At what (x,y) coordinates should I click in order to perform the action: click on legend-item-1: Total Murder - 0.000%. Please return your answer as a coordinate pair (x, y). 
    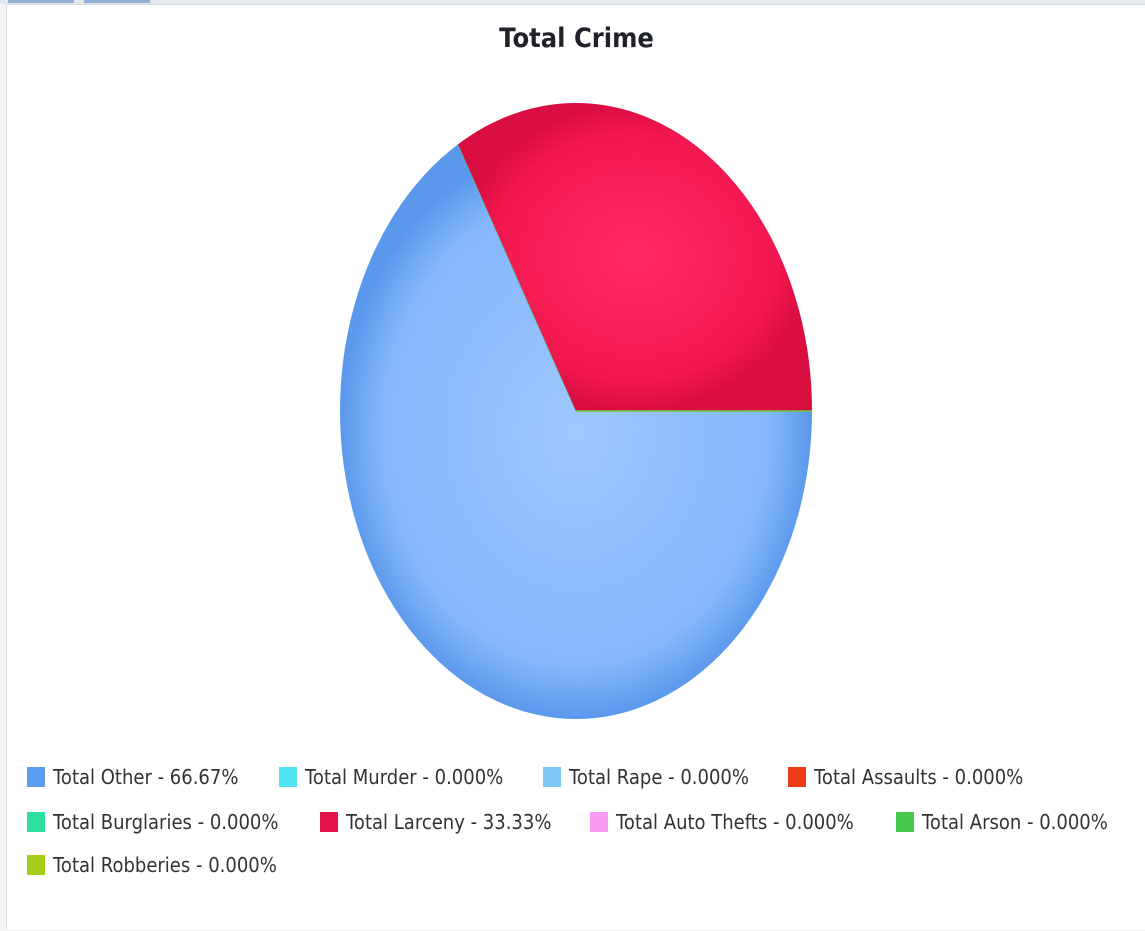
    Looking at the image, I should click on (402, 777).